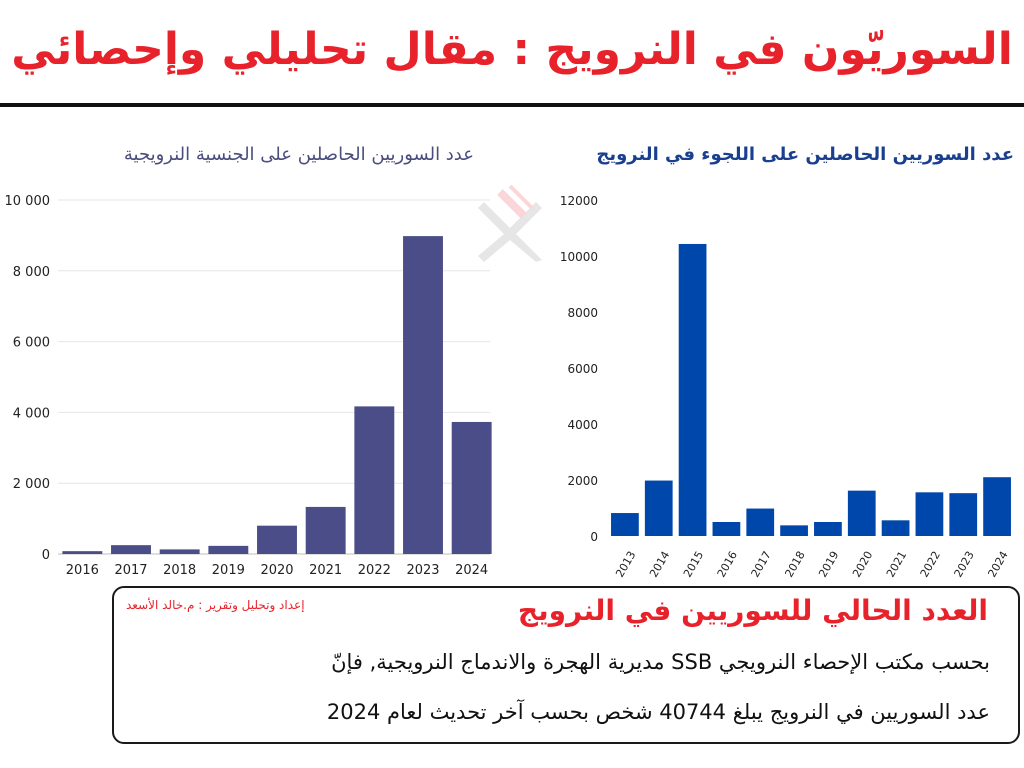  Describe the element at coordinates (726, 529) in the screenshot. I see `asylum-bar-2016` at that location.